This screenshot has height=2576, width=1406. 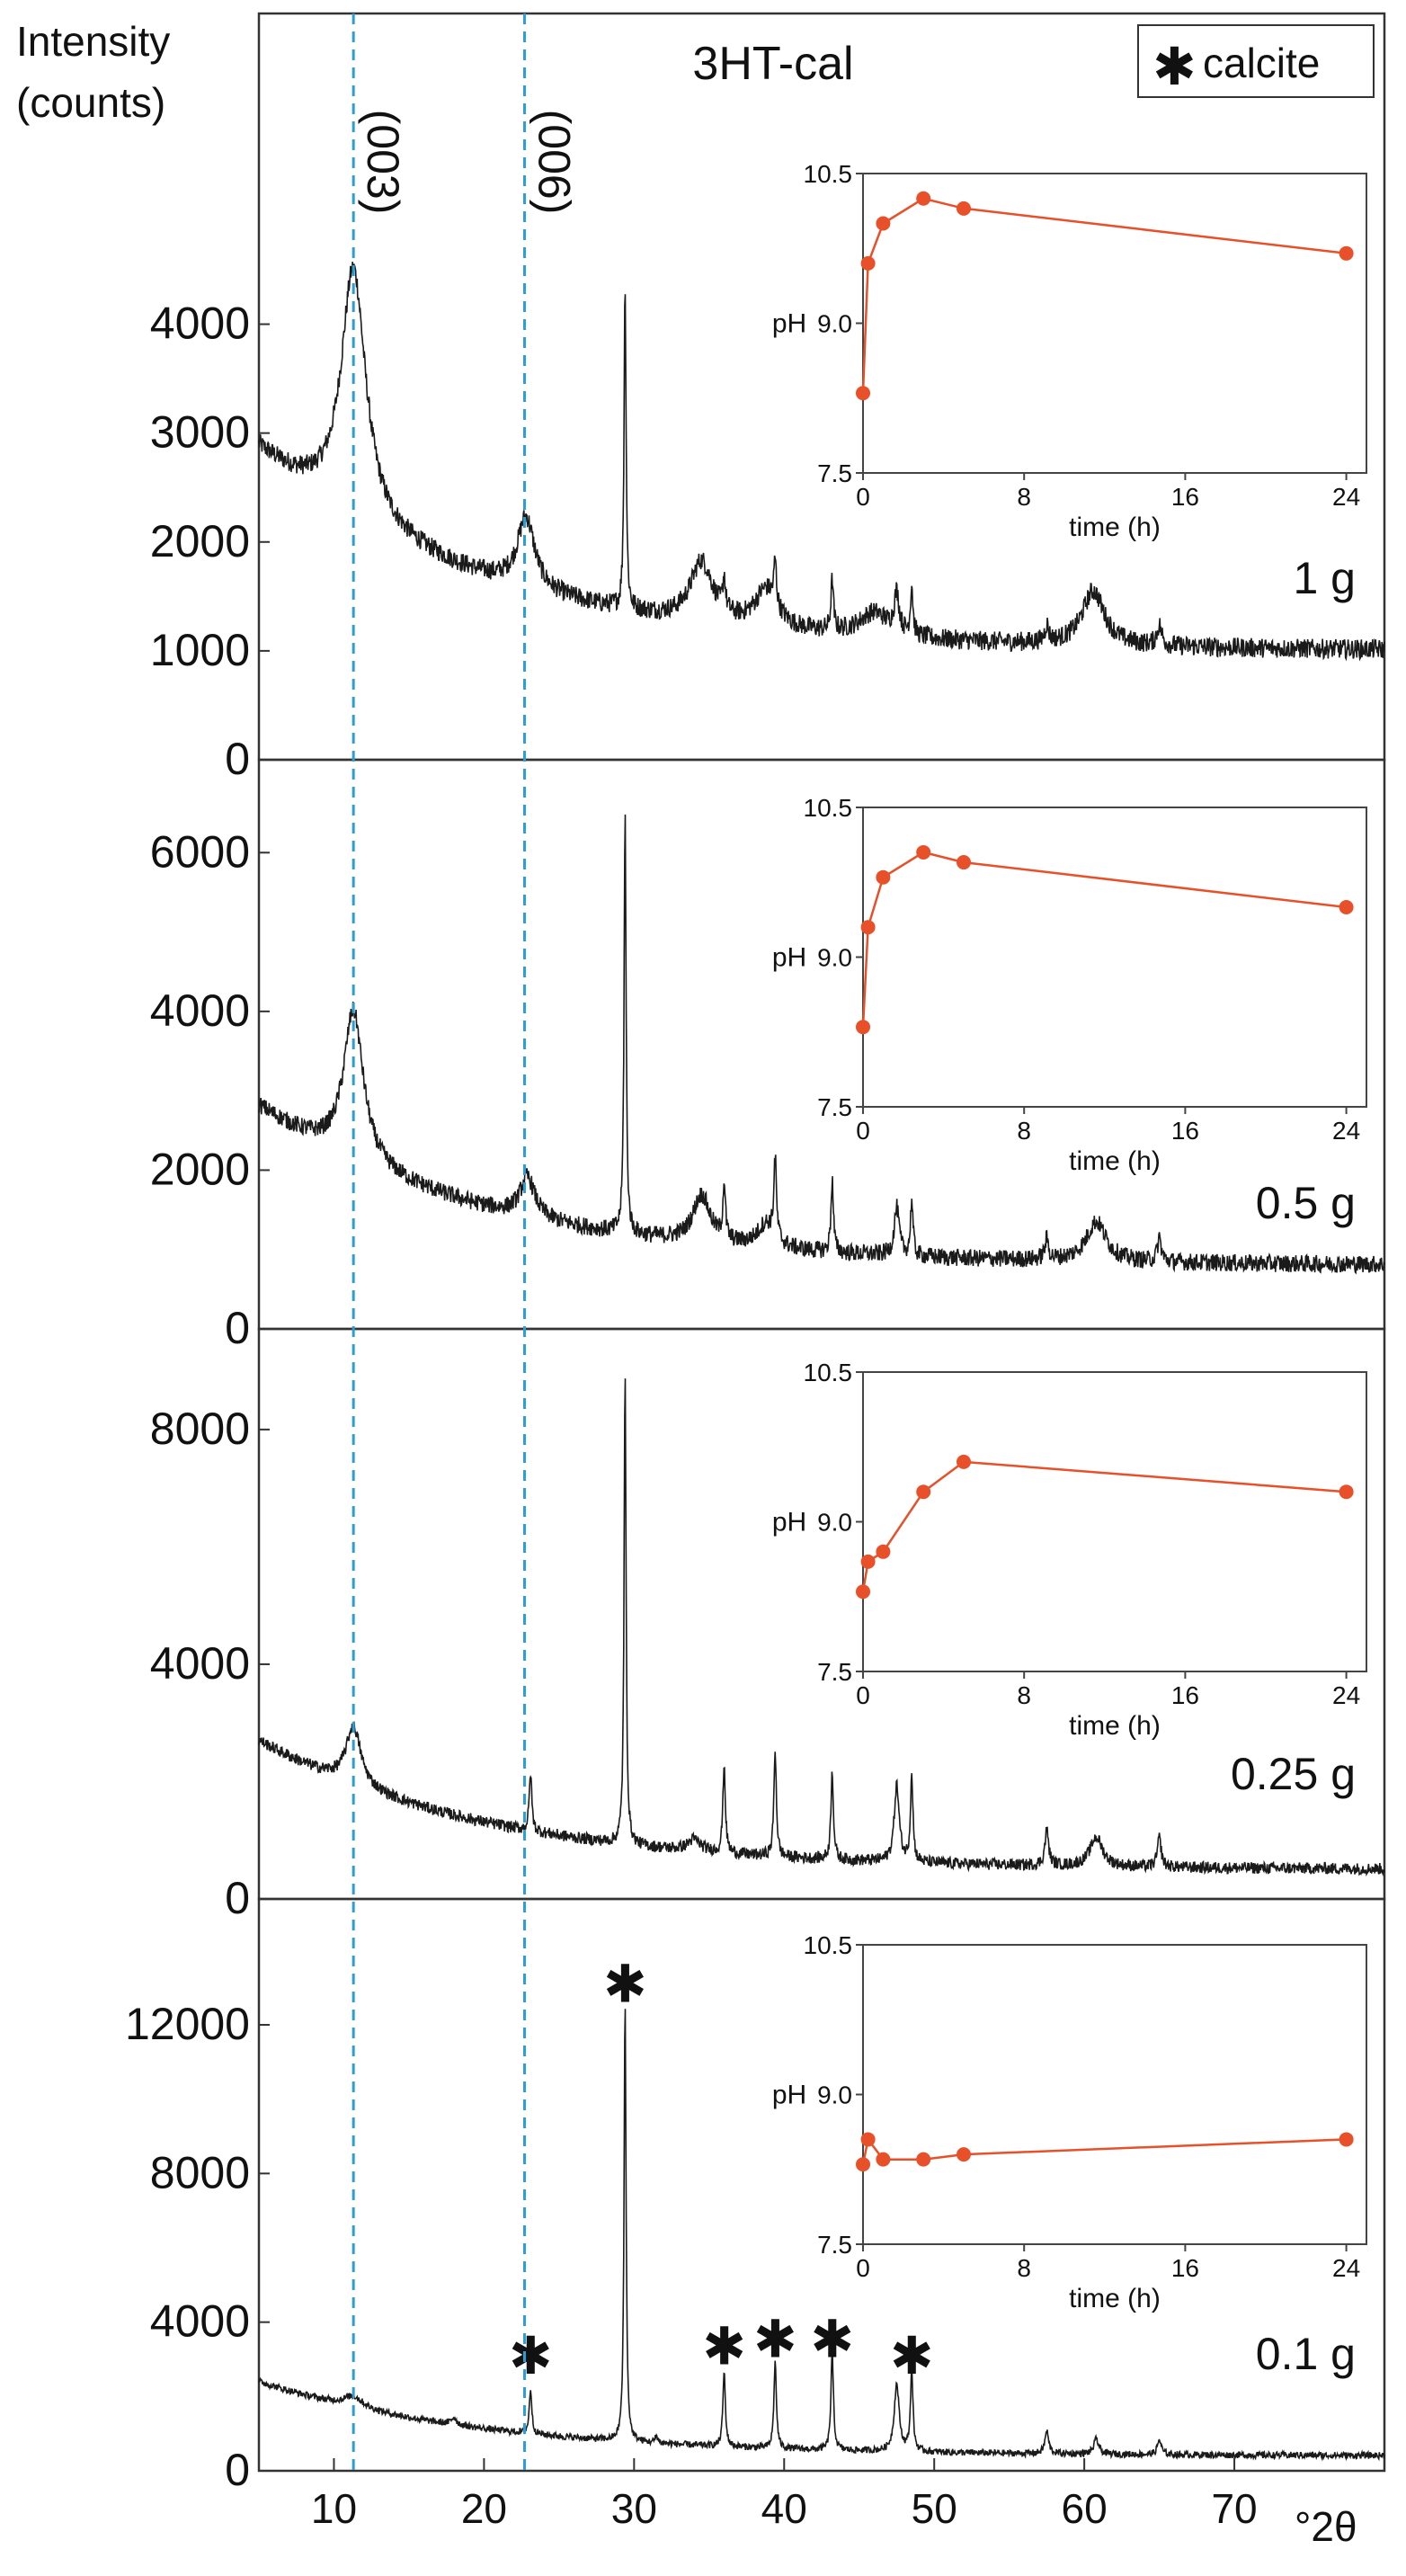 I want to click on legend-star-symbol: ✱, so click(x=1174, y=67).